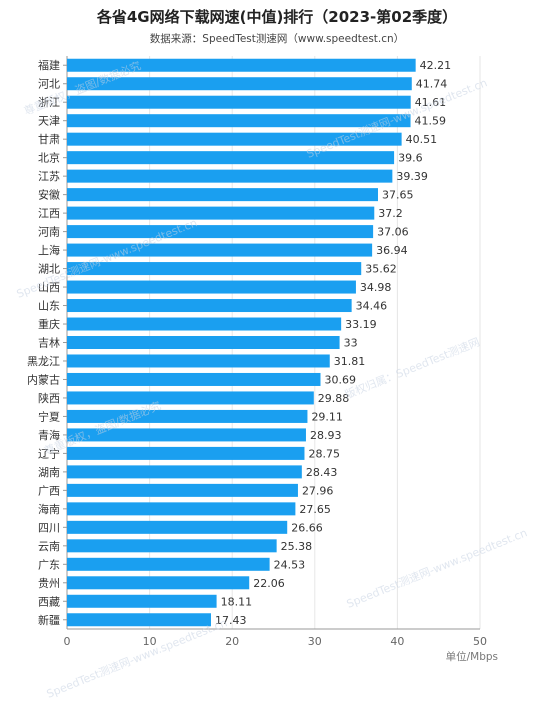  What do you see at coordinates (49, 102) in the screenshot?
I see `category-label: 浙江` at bounding box center [49, 102].